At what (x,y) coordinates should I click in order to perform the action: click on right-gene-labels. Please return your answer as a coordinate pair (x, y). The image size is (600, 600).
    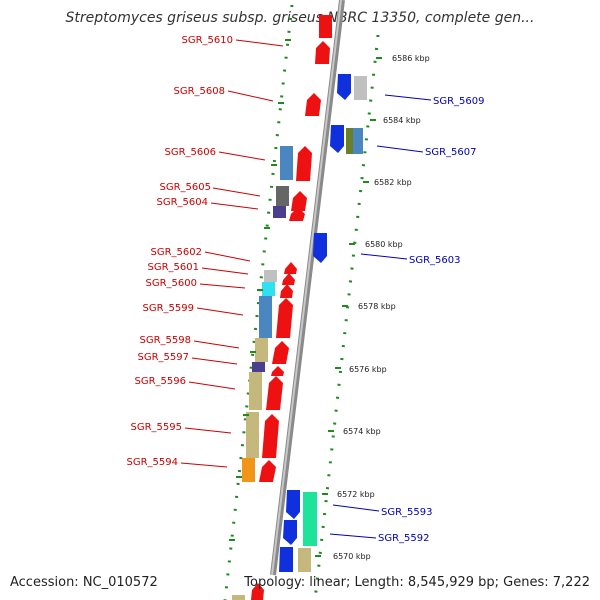
    Looking at the image, I should click on (380, 316).